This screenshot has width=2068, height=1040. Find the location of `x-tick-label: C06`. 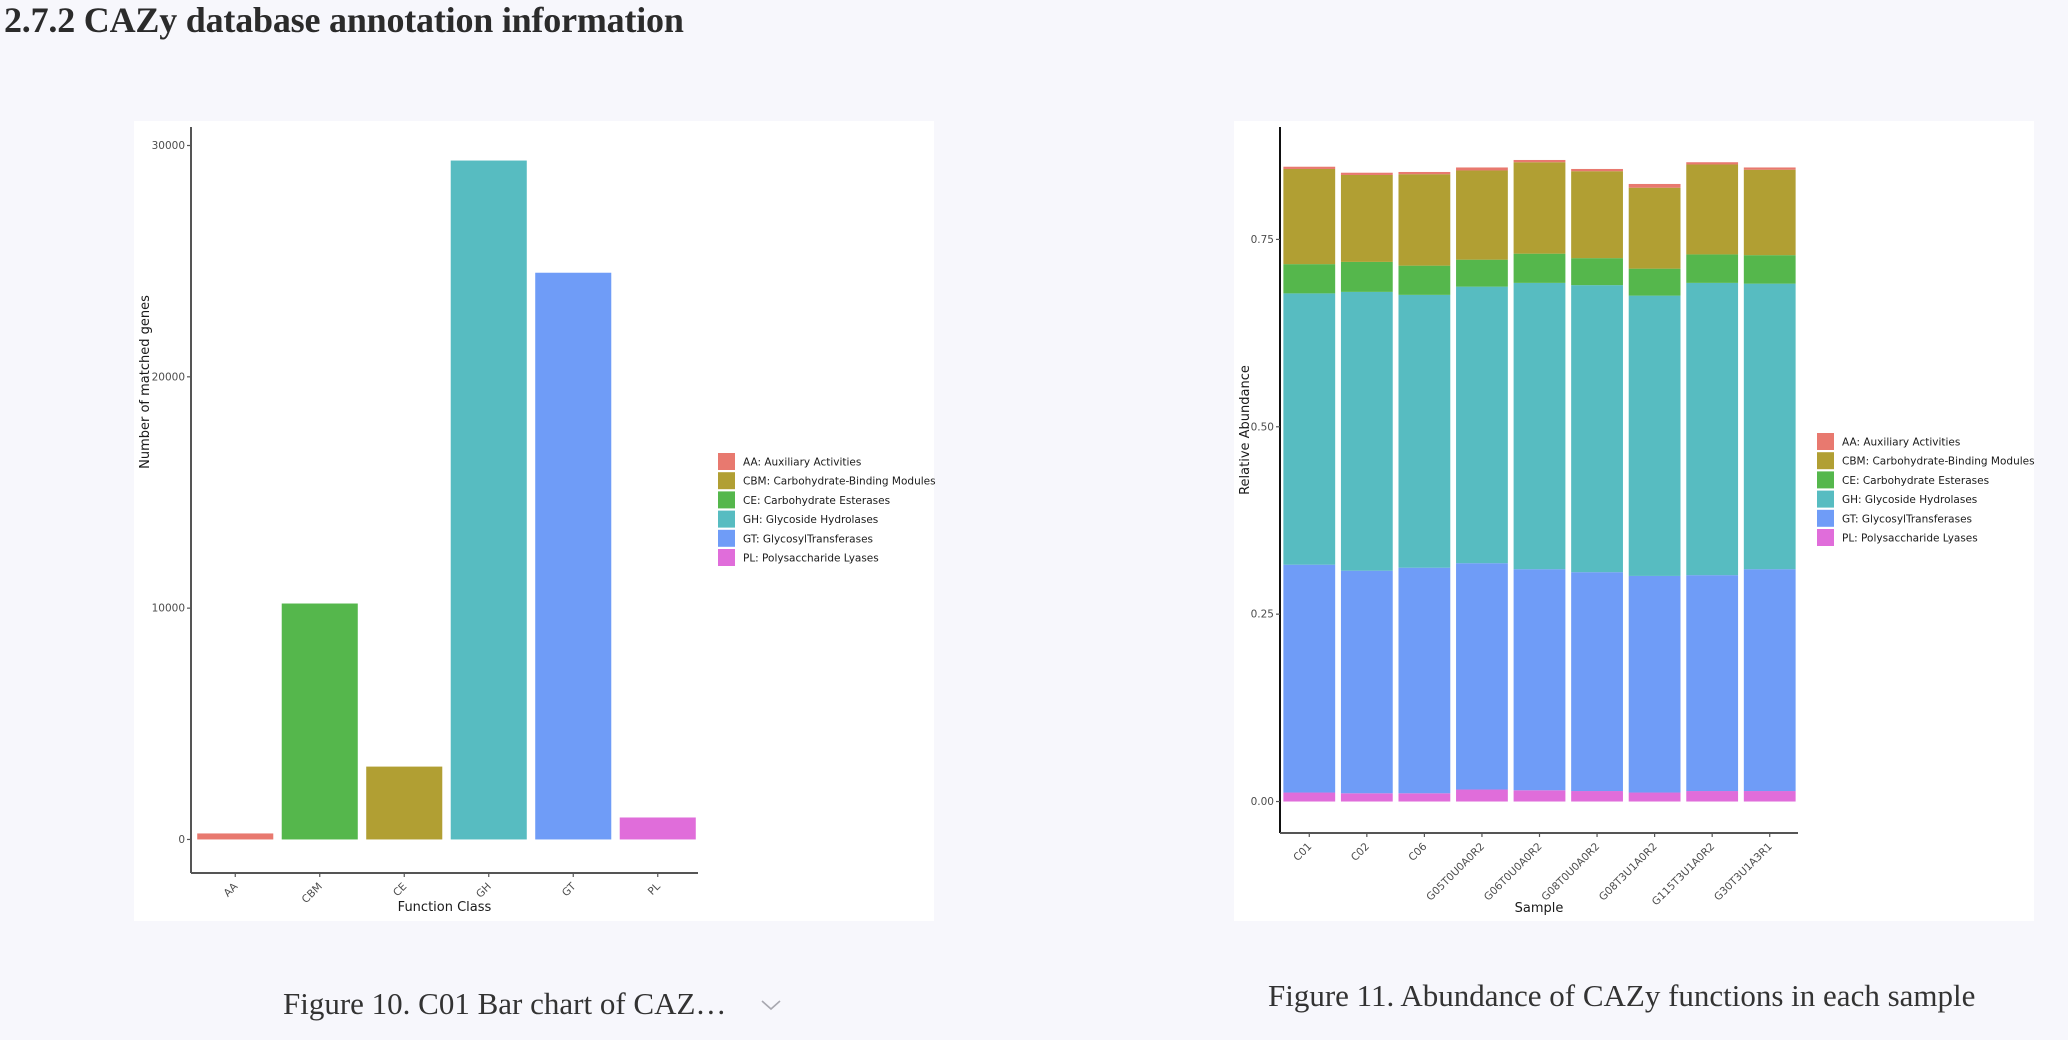

x-tick-label: C06 is located at coordinates (1417, 851).